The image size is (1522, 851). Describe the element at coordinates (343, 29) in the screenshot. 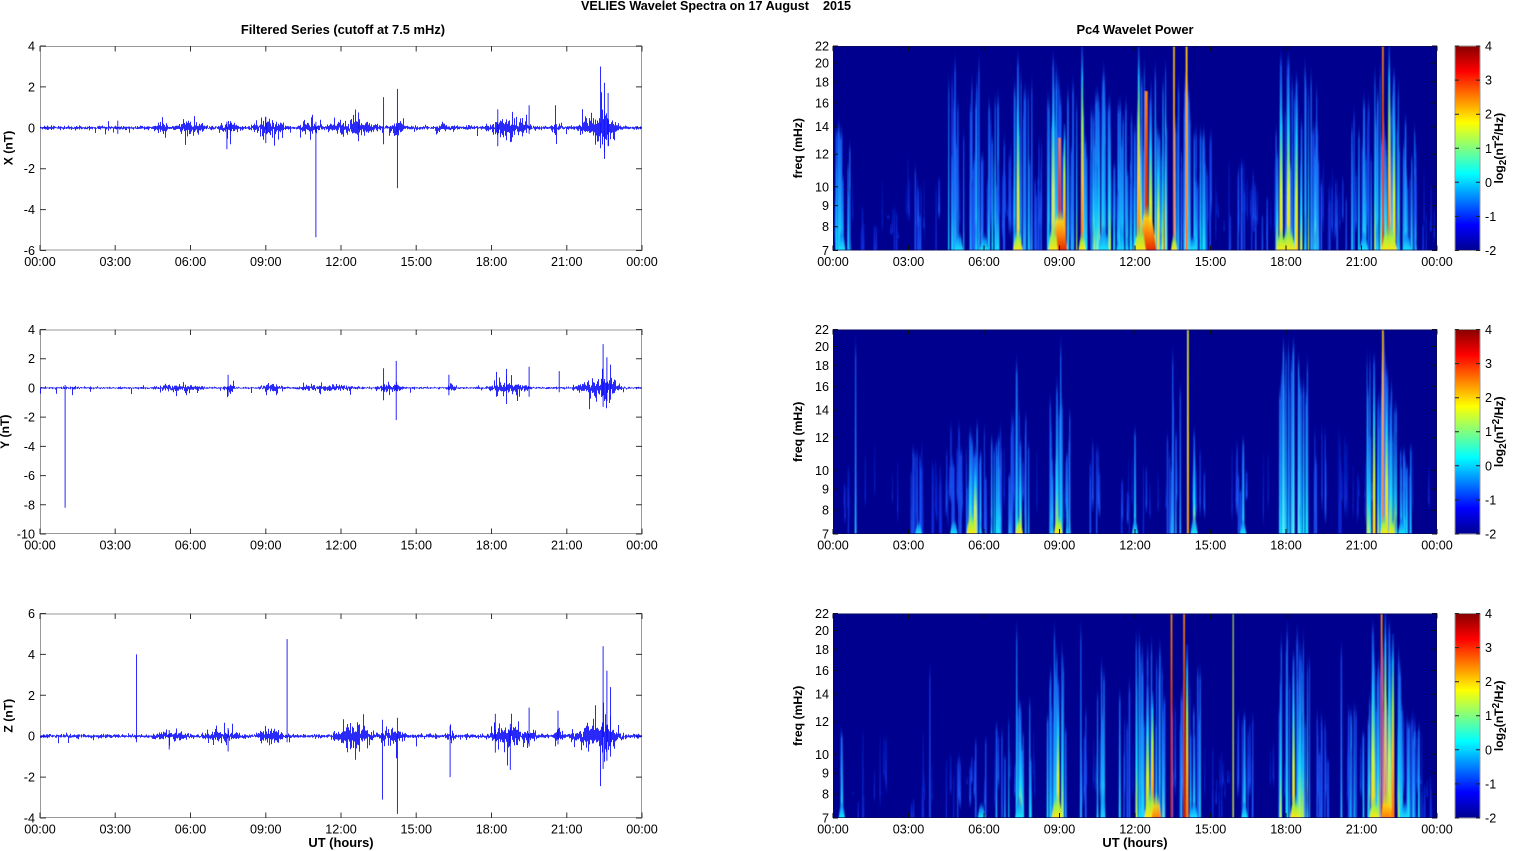

I see `svg-text:Filtered Series (cutoff at 7.5: Filtered Series (cutoff at 7.5 mHz)` at that location.